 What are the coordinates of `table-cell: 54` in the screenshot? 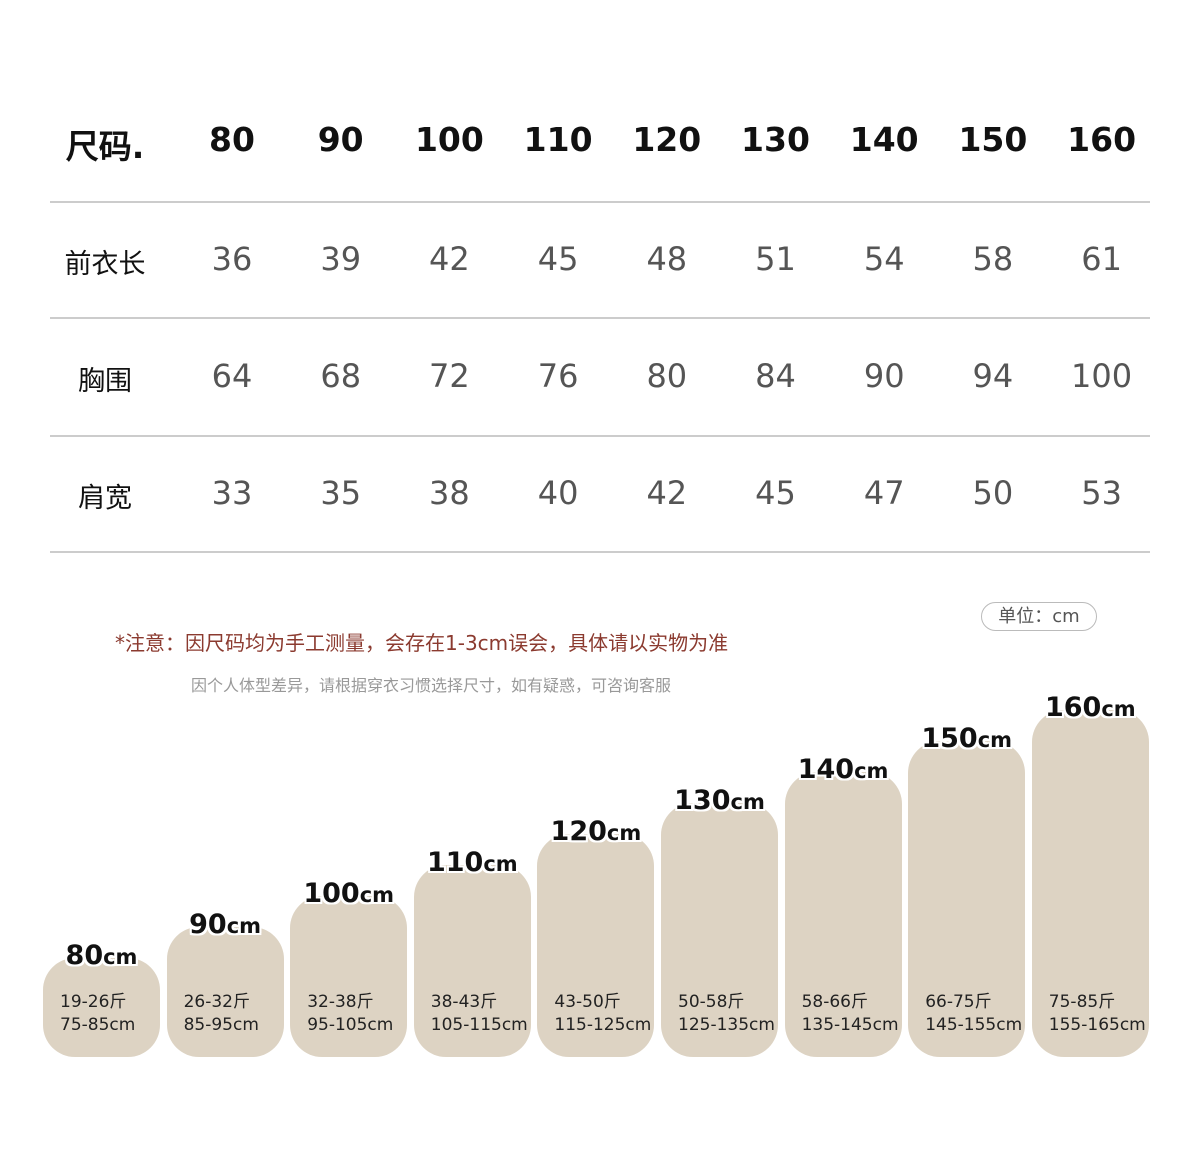 It's located at (884, 259).